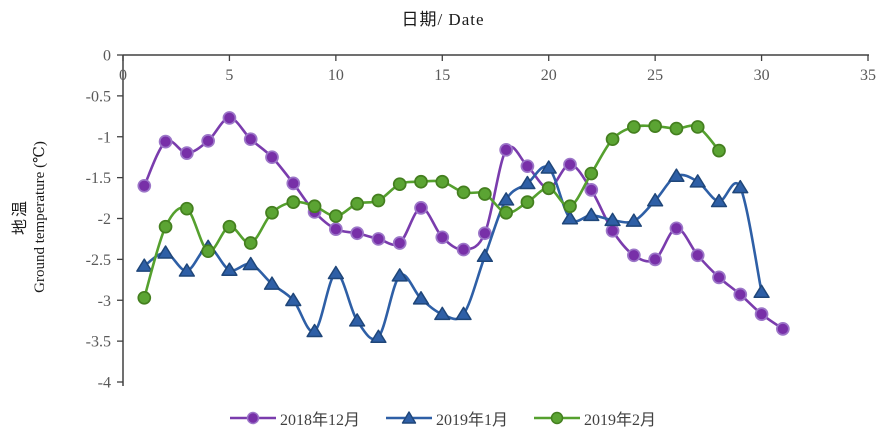  I want to click on x-tick-label: 30, so click(762, 75).